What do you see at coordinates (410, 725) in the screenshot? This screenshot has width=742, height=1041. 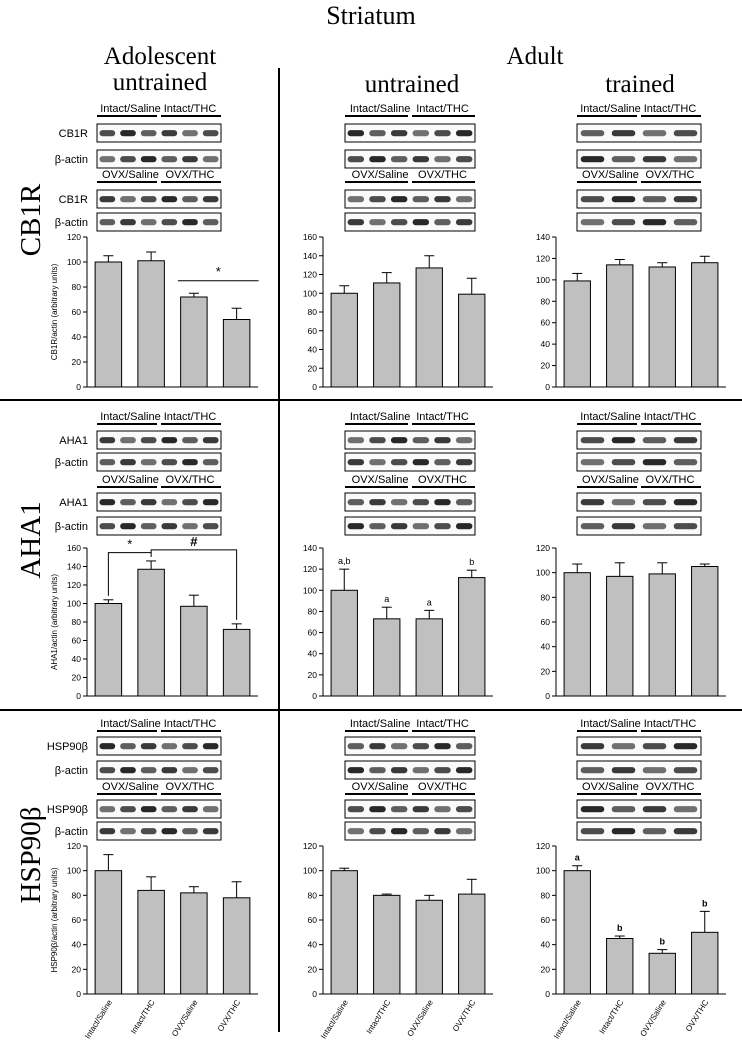 I see `blot-r2-c1-header-intact: Intact/Saline Intact/THC` at bounding box center [410, 725].